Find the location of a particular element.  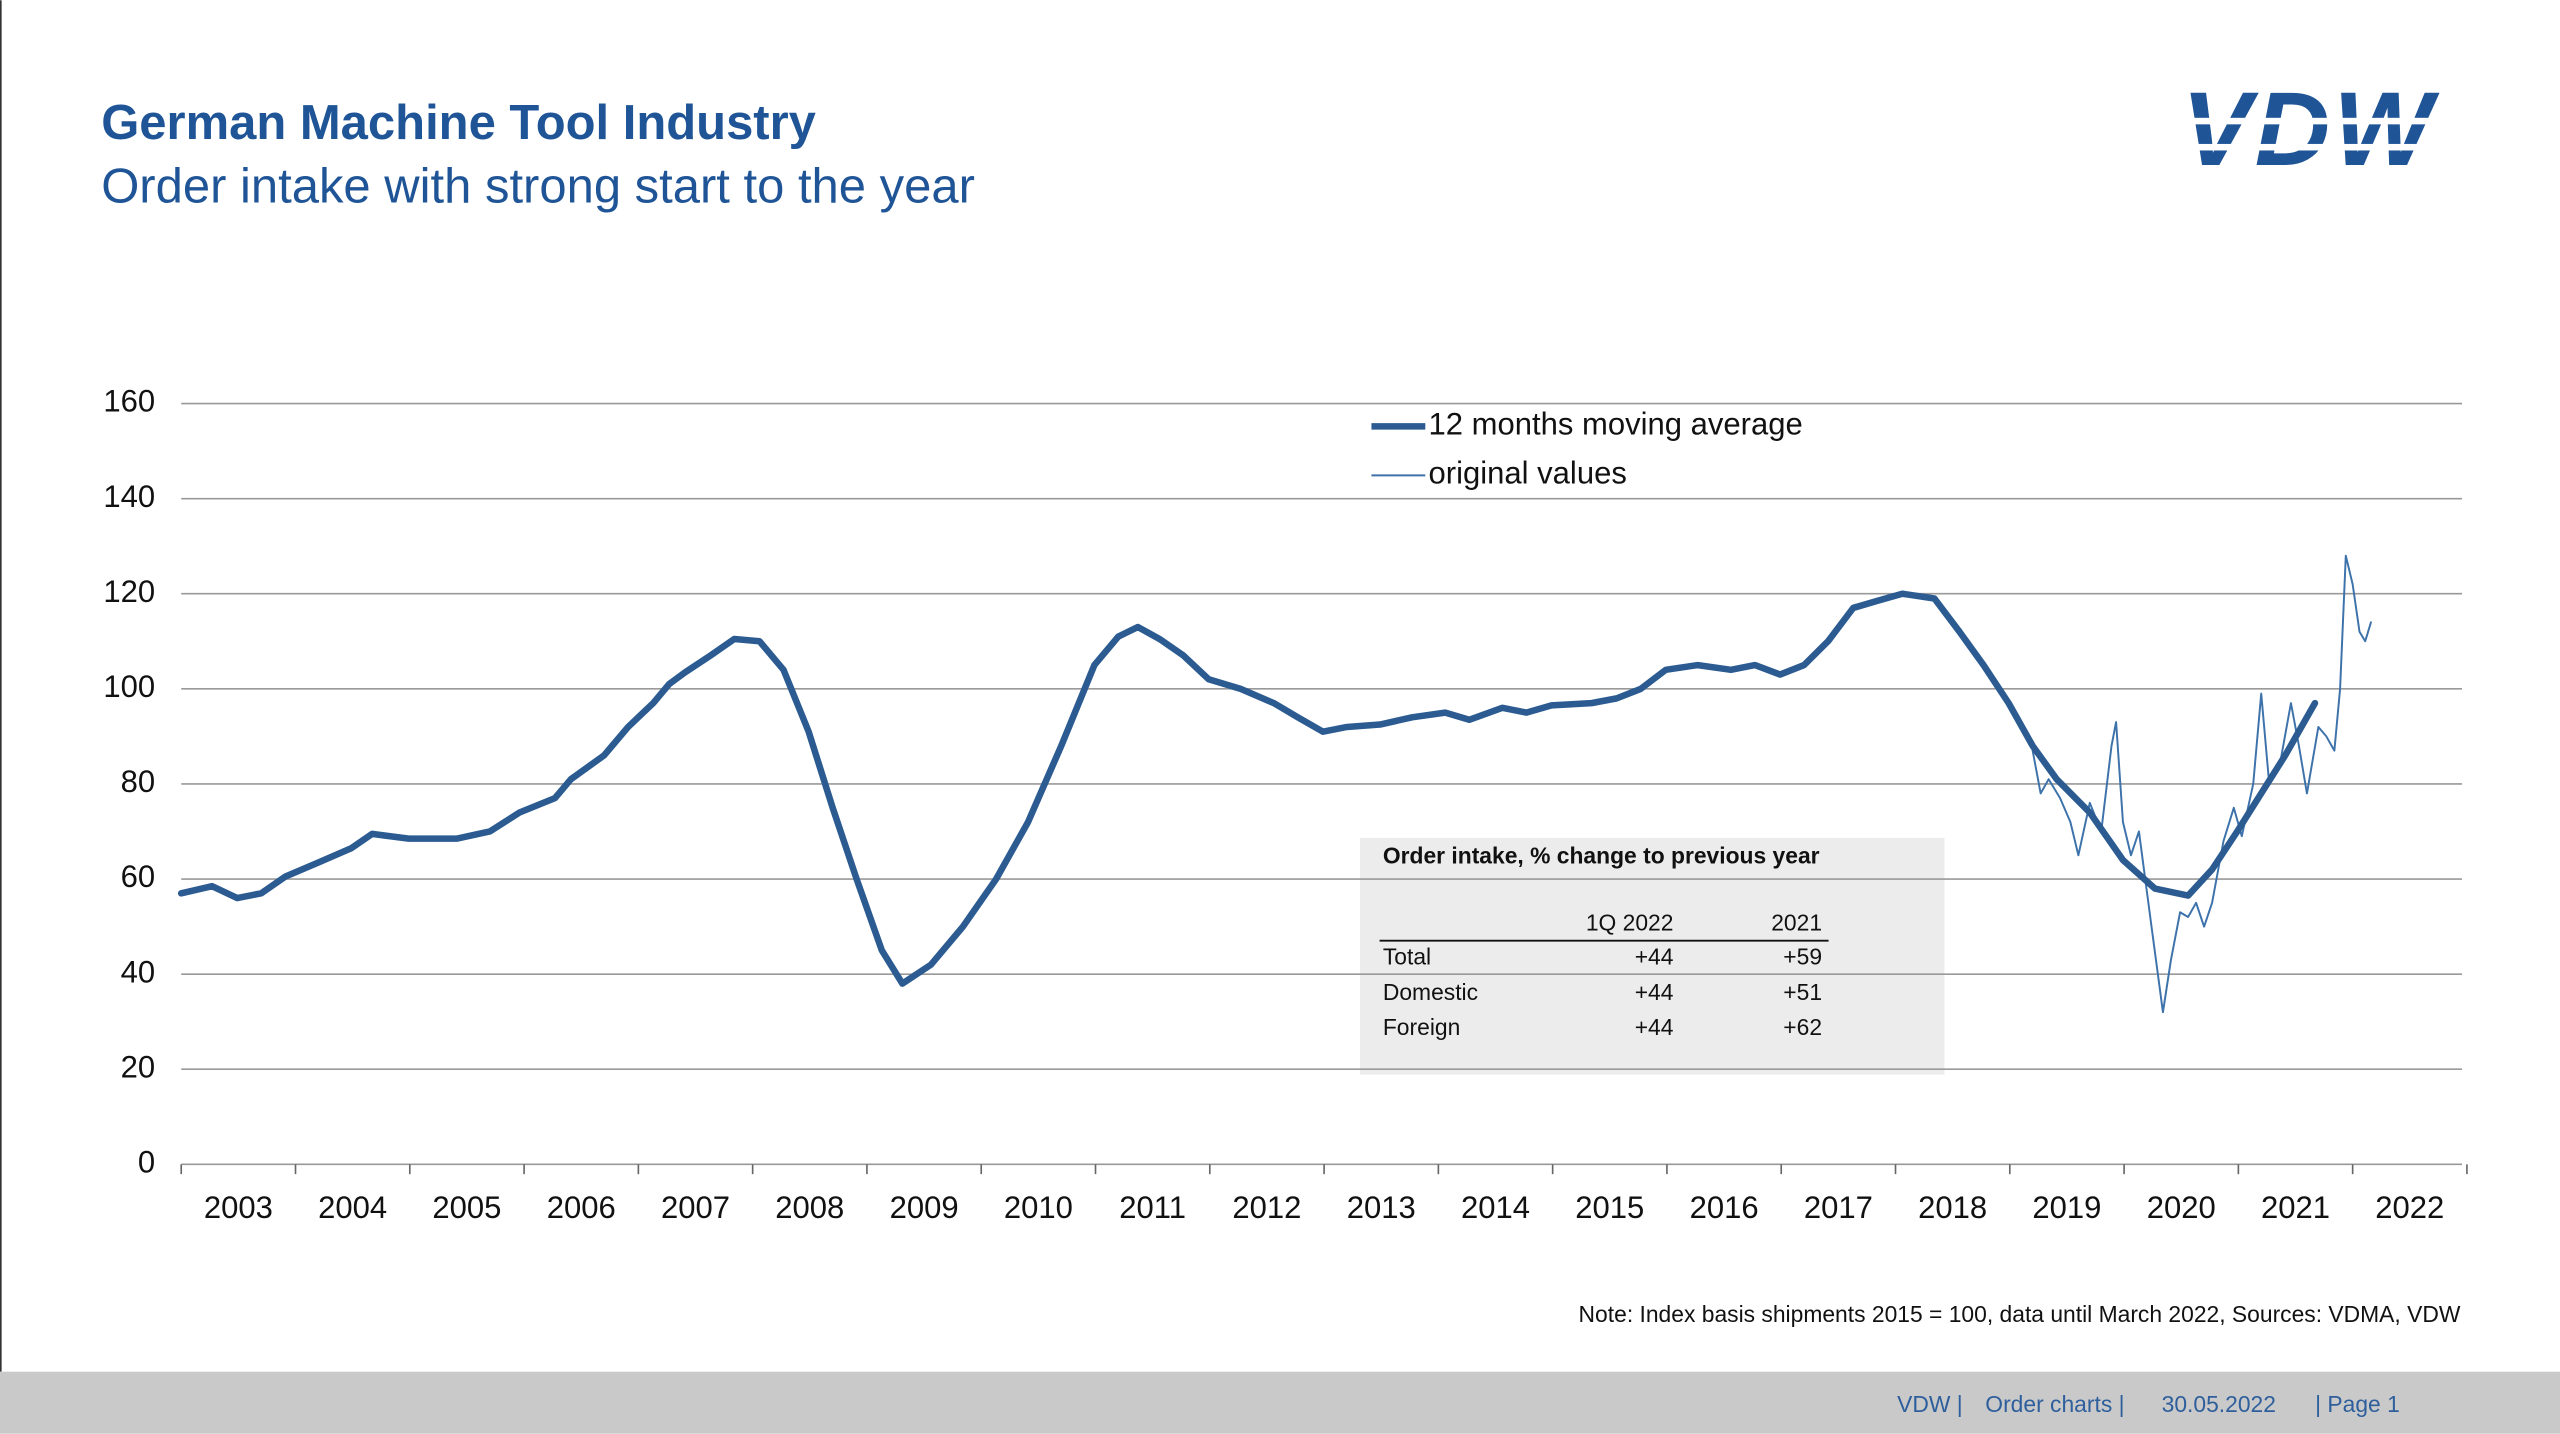

x-tick-label: 2011 is located at coordinates (1152, 1207).